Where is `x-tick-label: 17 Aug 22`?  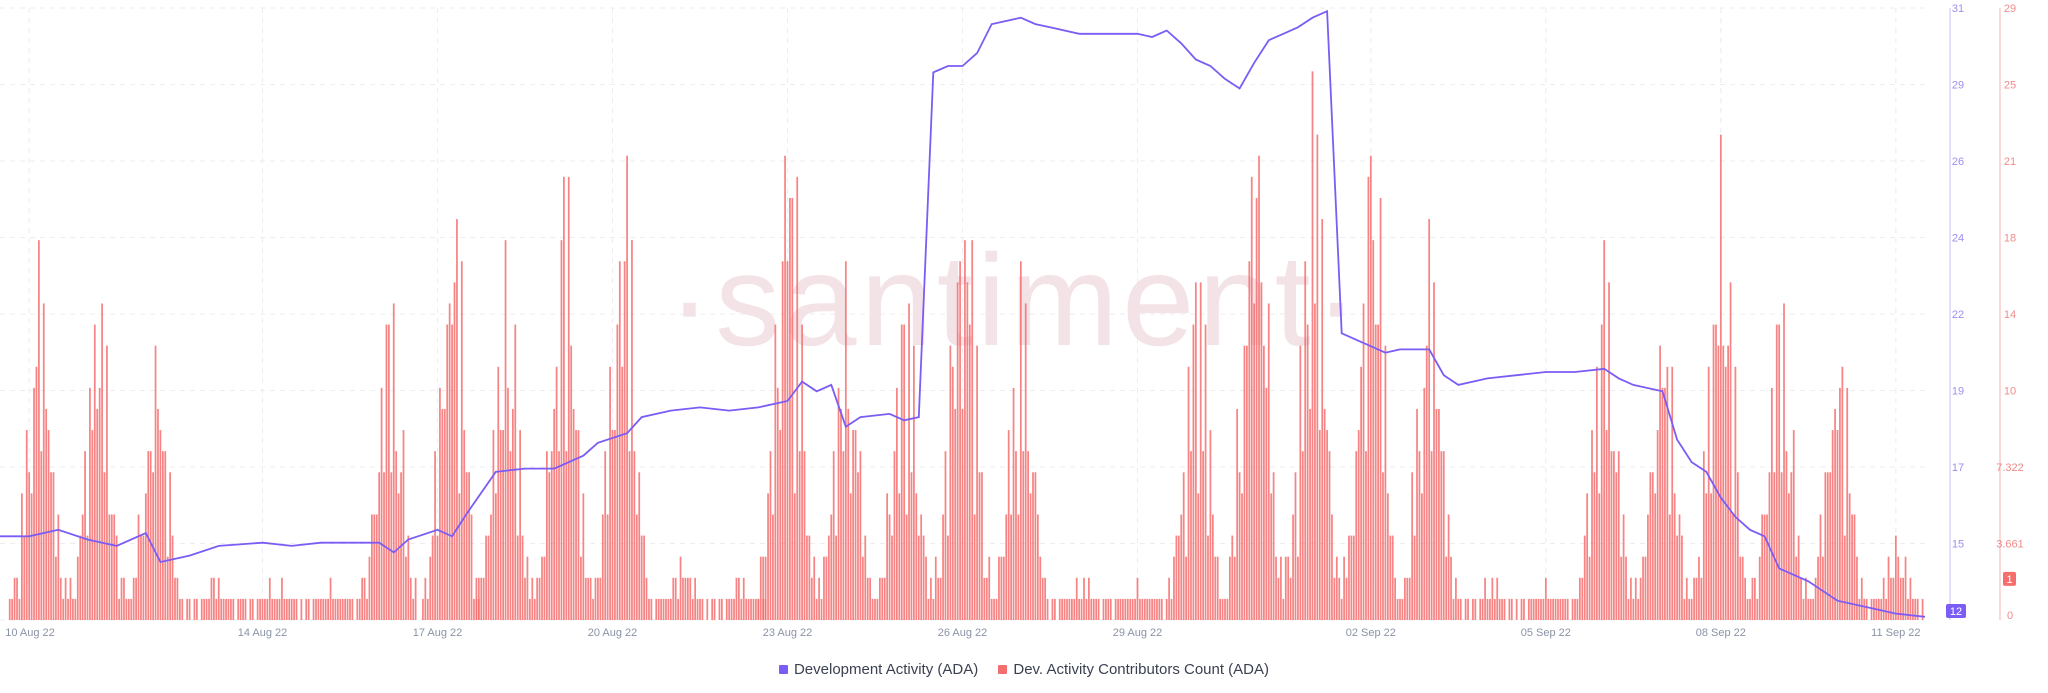 x-tick-label: 17 Aug 22 is located at coordinates (438, 633).